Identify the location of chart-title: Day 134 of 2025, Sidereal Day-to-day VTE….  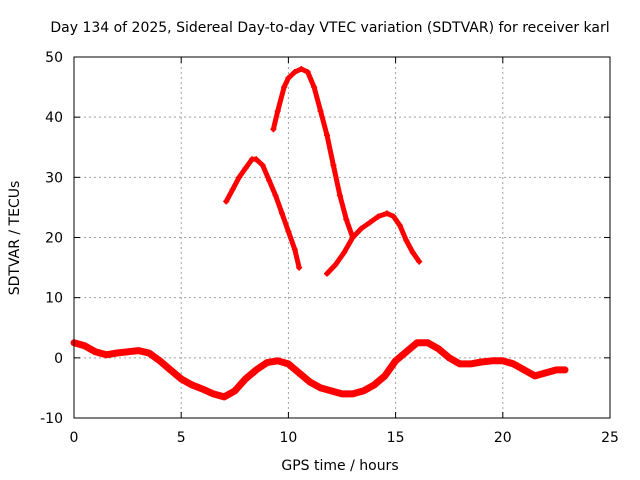
(329, 28).